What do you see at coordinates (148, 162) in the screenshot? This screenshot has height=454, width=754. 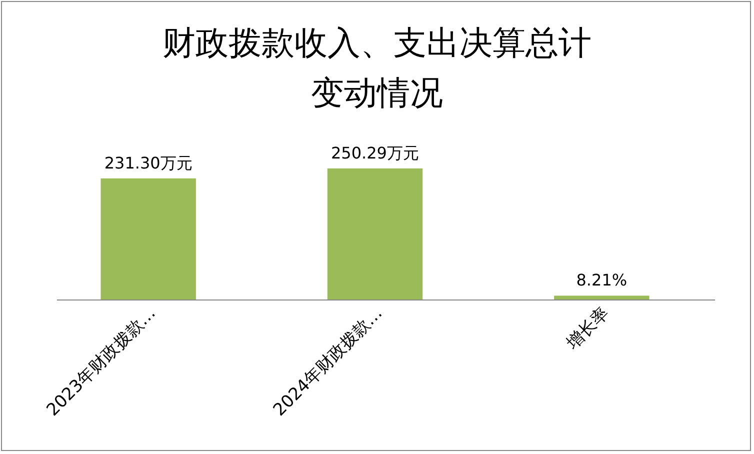 I see `data-label: 231.30万元` at bounding box center [148, 162].